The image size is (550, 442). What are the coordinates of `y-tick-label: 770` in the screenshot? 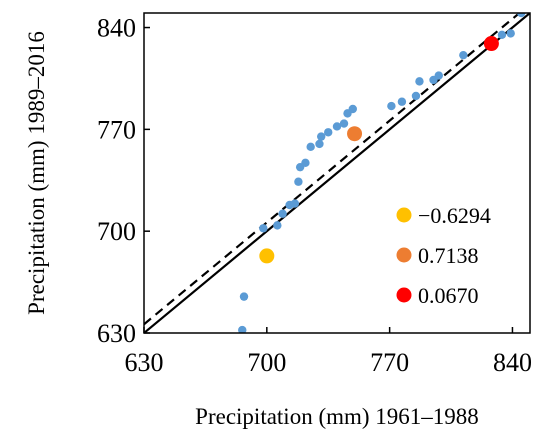 It's located at (116, 129).